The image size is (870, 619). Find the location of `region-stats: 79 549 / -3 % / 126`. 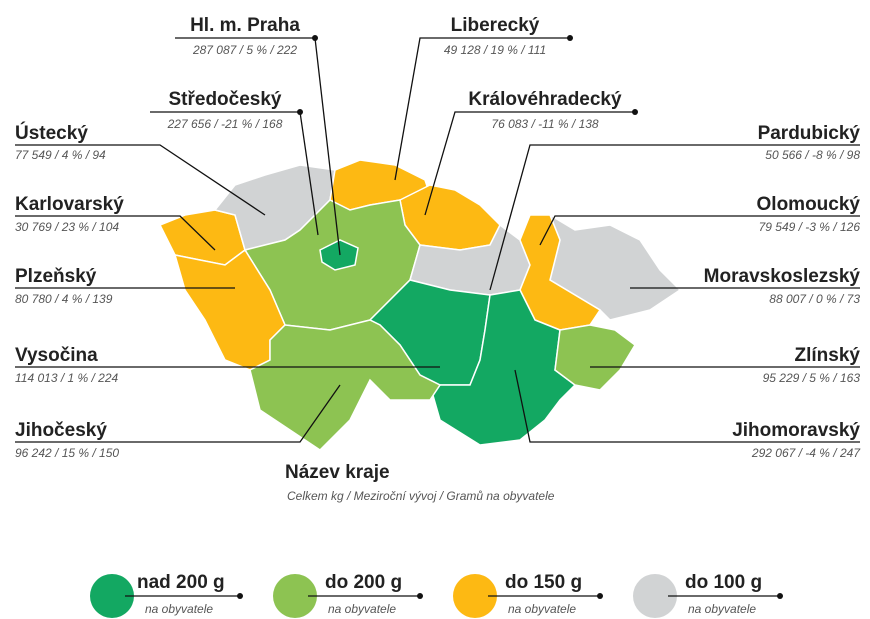

region-stats: 79 549 / -3 % / 126 is located at coordinates (810, 227).